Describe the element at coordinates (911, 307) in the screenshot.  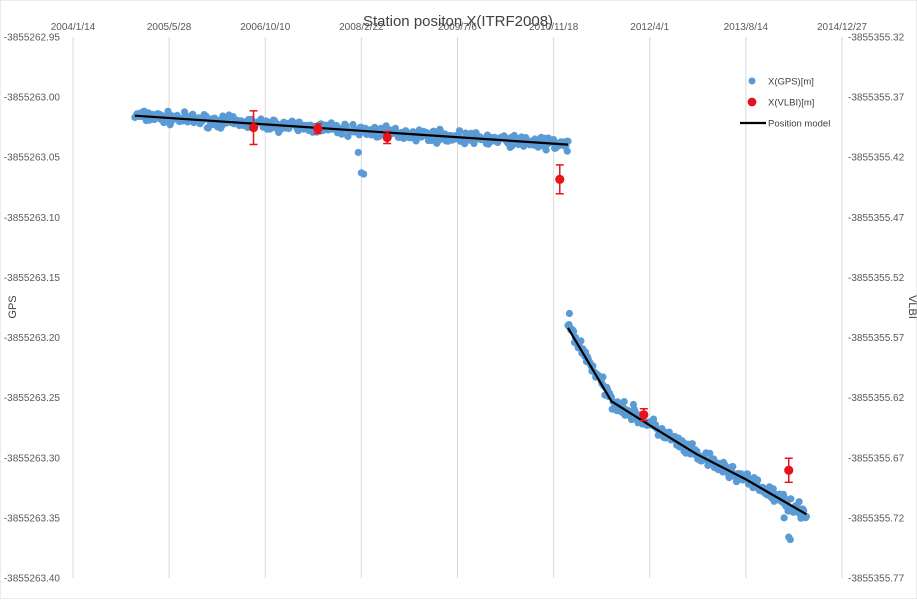
I see `y-right-axis-title: VLBI` at that location.